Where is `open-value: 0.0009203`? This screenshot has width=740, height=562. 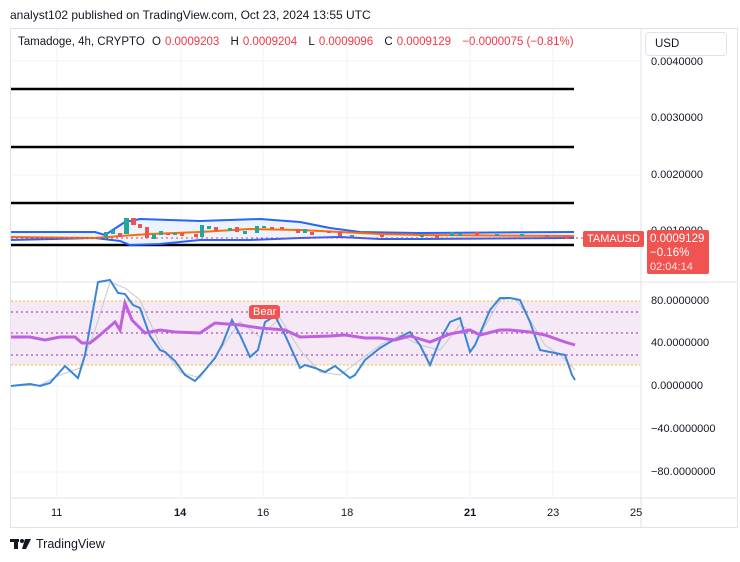
open-value: 0.0009203 is located at coordinates (192, 42).